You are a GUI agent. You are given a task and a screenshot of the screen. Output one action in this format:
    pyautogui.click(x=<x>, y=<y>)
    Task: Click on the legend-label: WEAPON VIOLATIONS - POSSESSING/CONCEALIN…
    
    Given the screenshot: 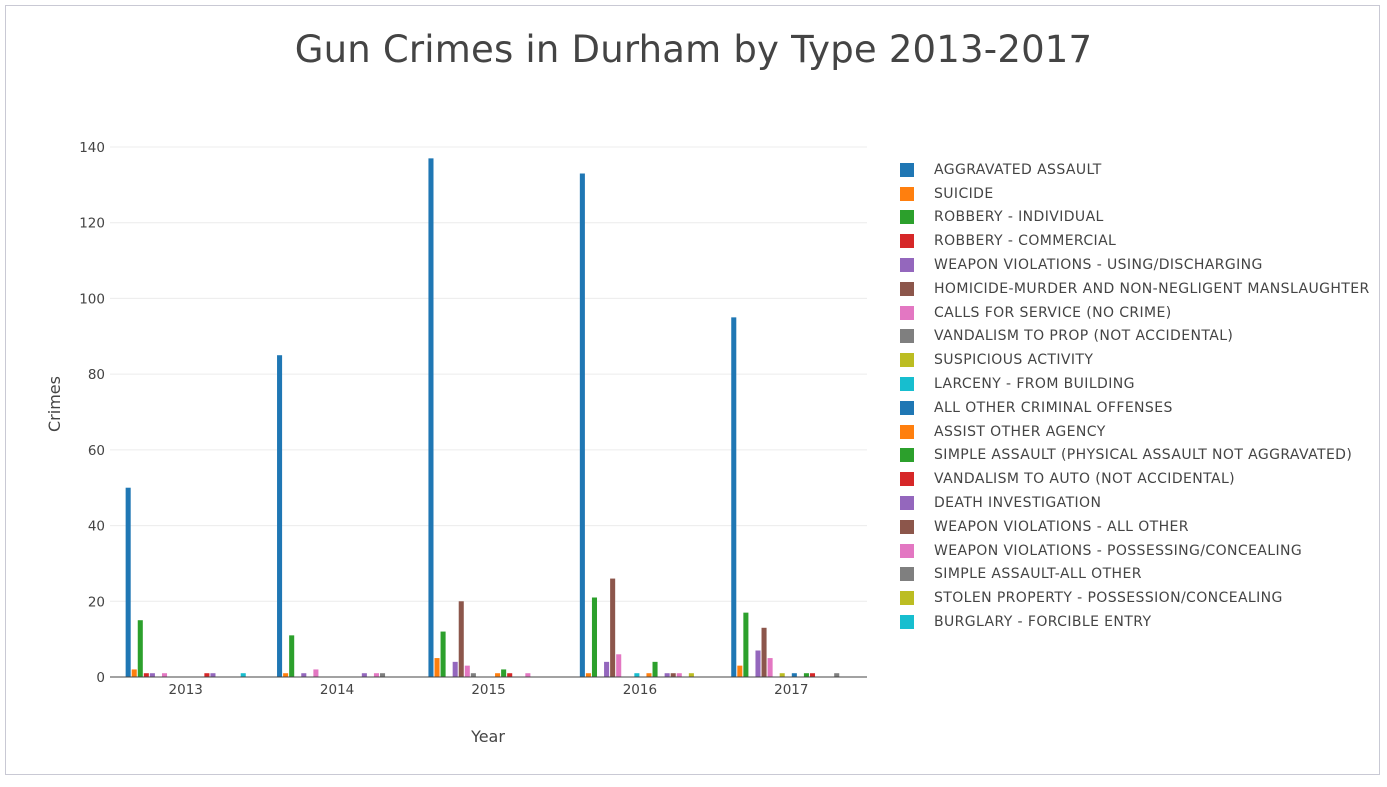 What is the action you would take?
    pyautogui.click(x=1118, y=550)
    